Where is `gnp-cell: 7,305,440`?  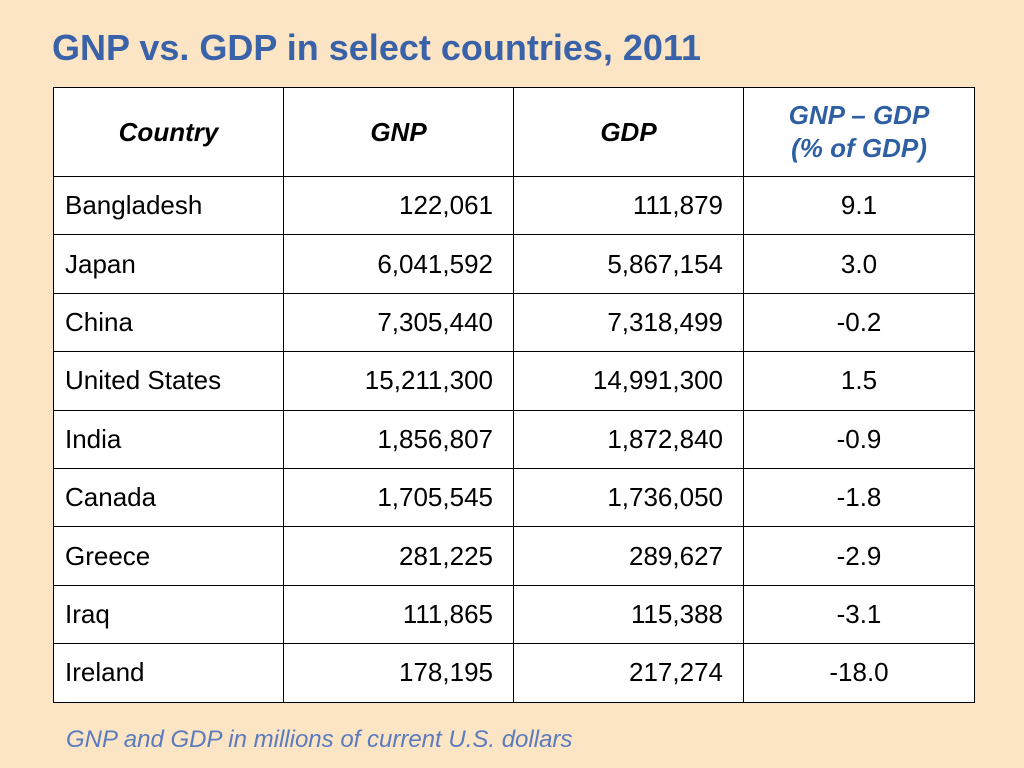 gnp-cell: 7,305,440 is located at coordinates (398, 322).